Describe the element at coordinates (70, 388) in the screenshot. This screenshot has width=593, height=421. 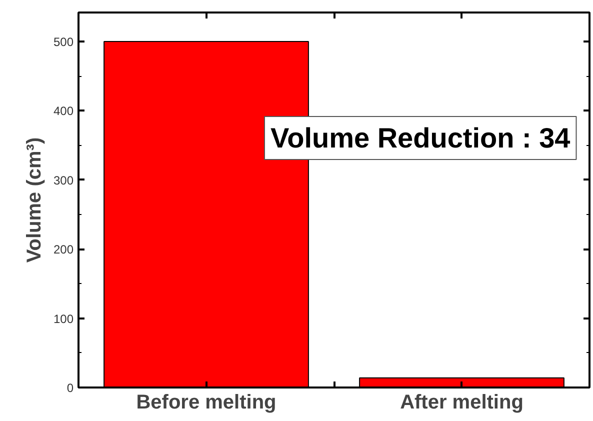
I see `y-tick-label: 0` at that location.